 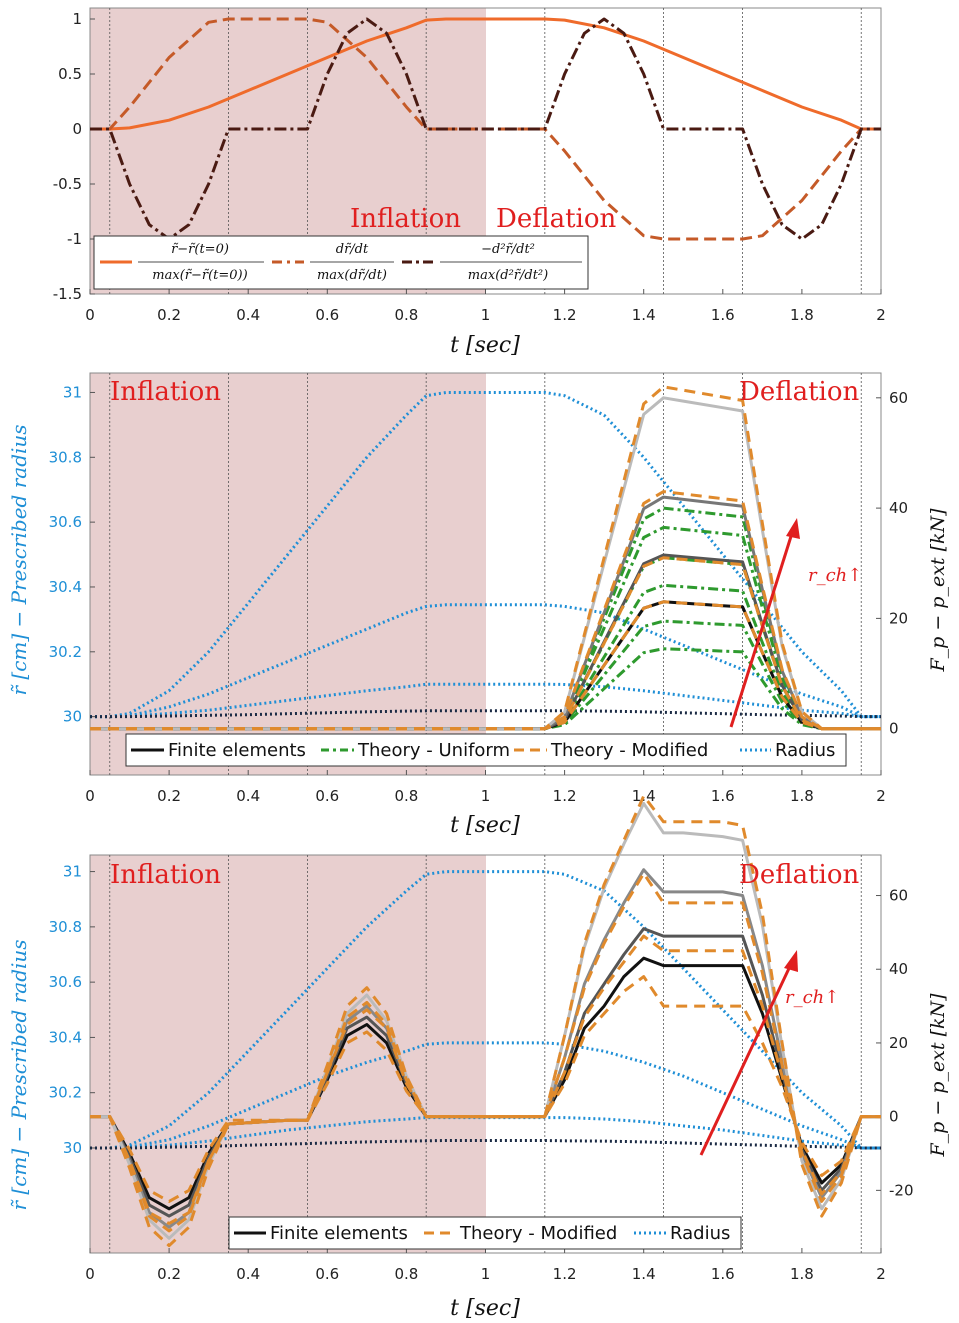 I want to click on panel-1-x-axis-label: t [sec], so click(x=485, y=345).